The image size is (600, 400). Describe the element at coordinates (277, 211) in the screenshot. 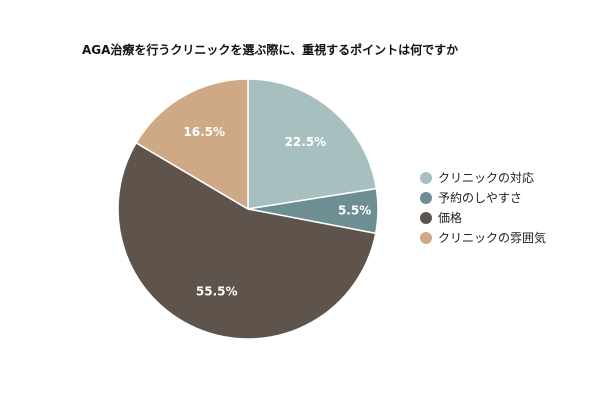

I see `pie-slice-labels: 22.5% 5.5% 55.5% 16.5%` at that location.